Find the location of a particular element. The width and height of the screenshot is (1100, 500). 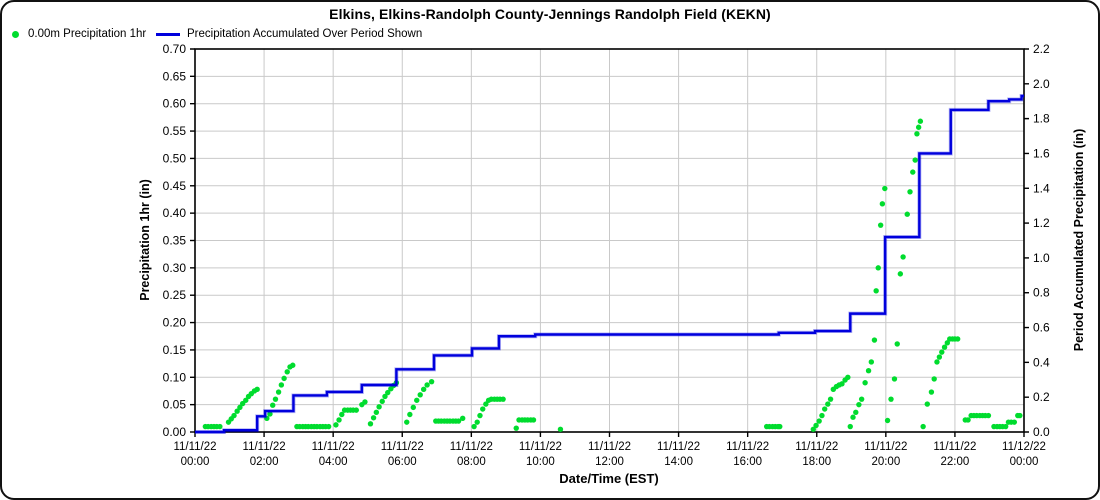

right-axis-title: Period Accumulated Precipitation (in) is located at coordinates (1079, 240).